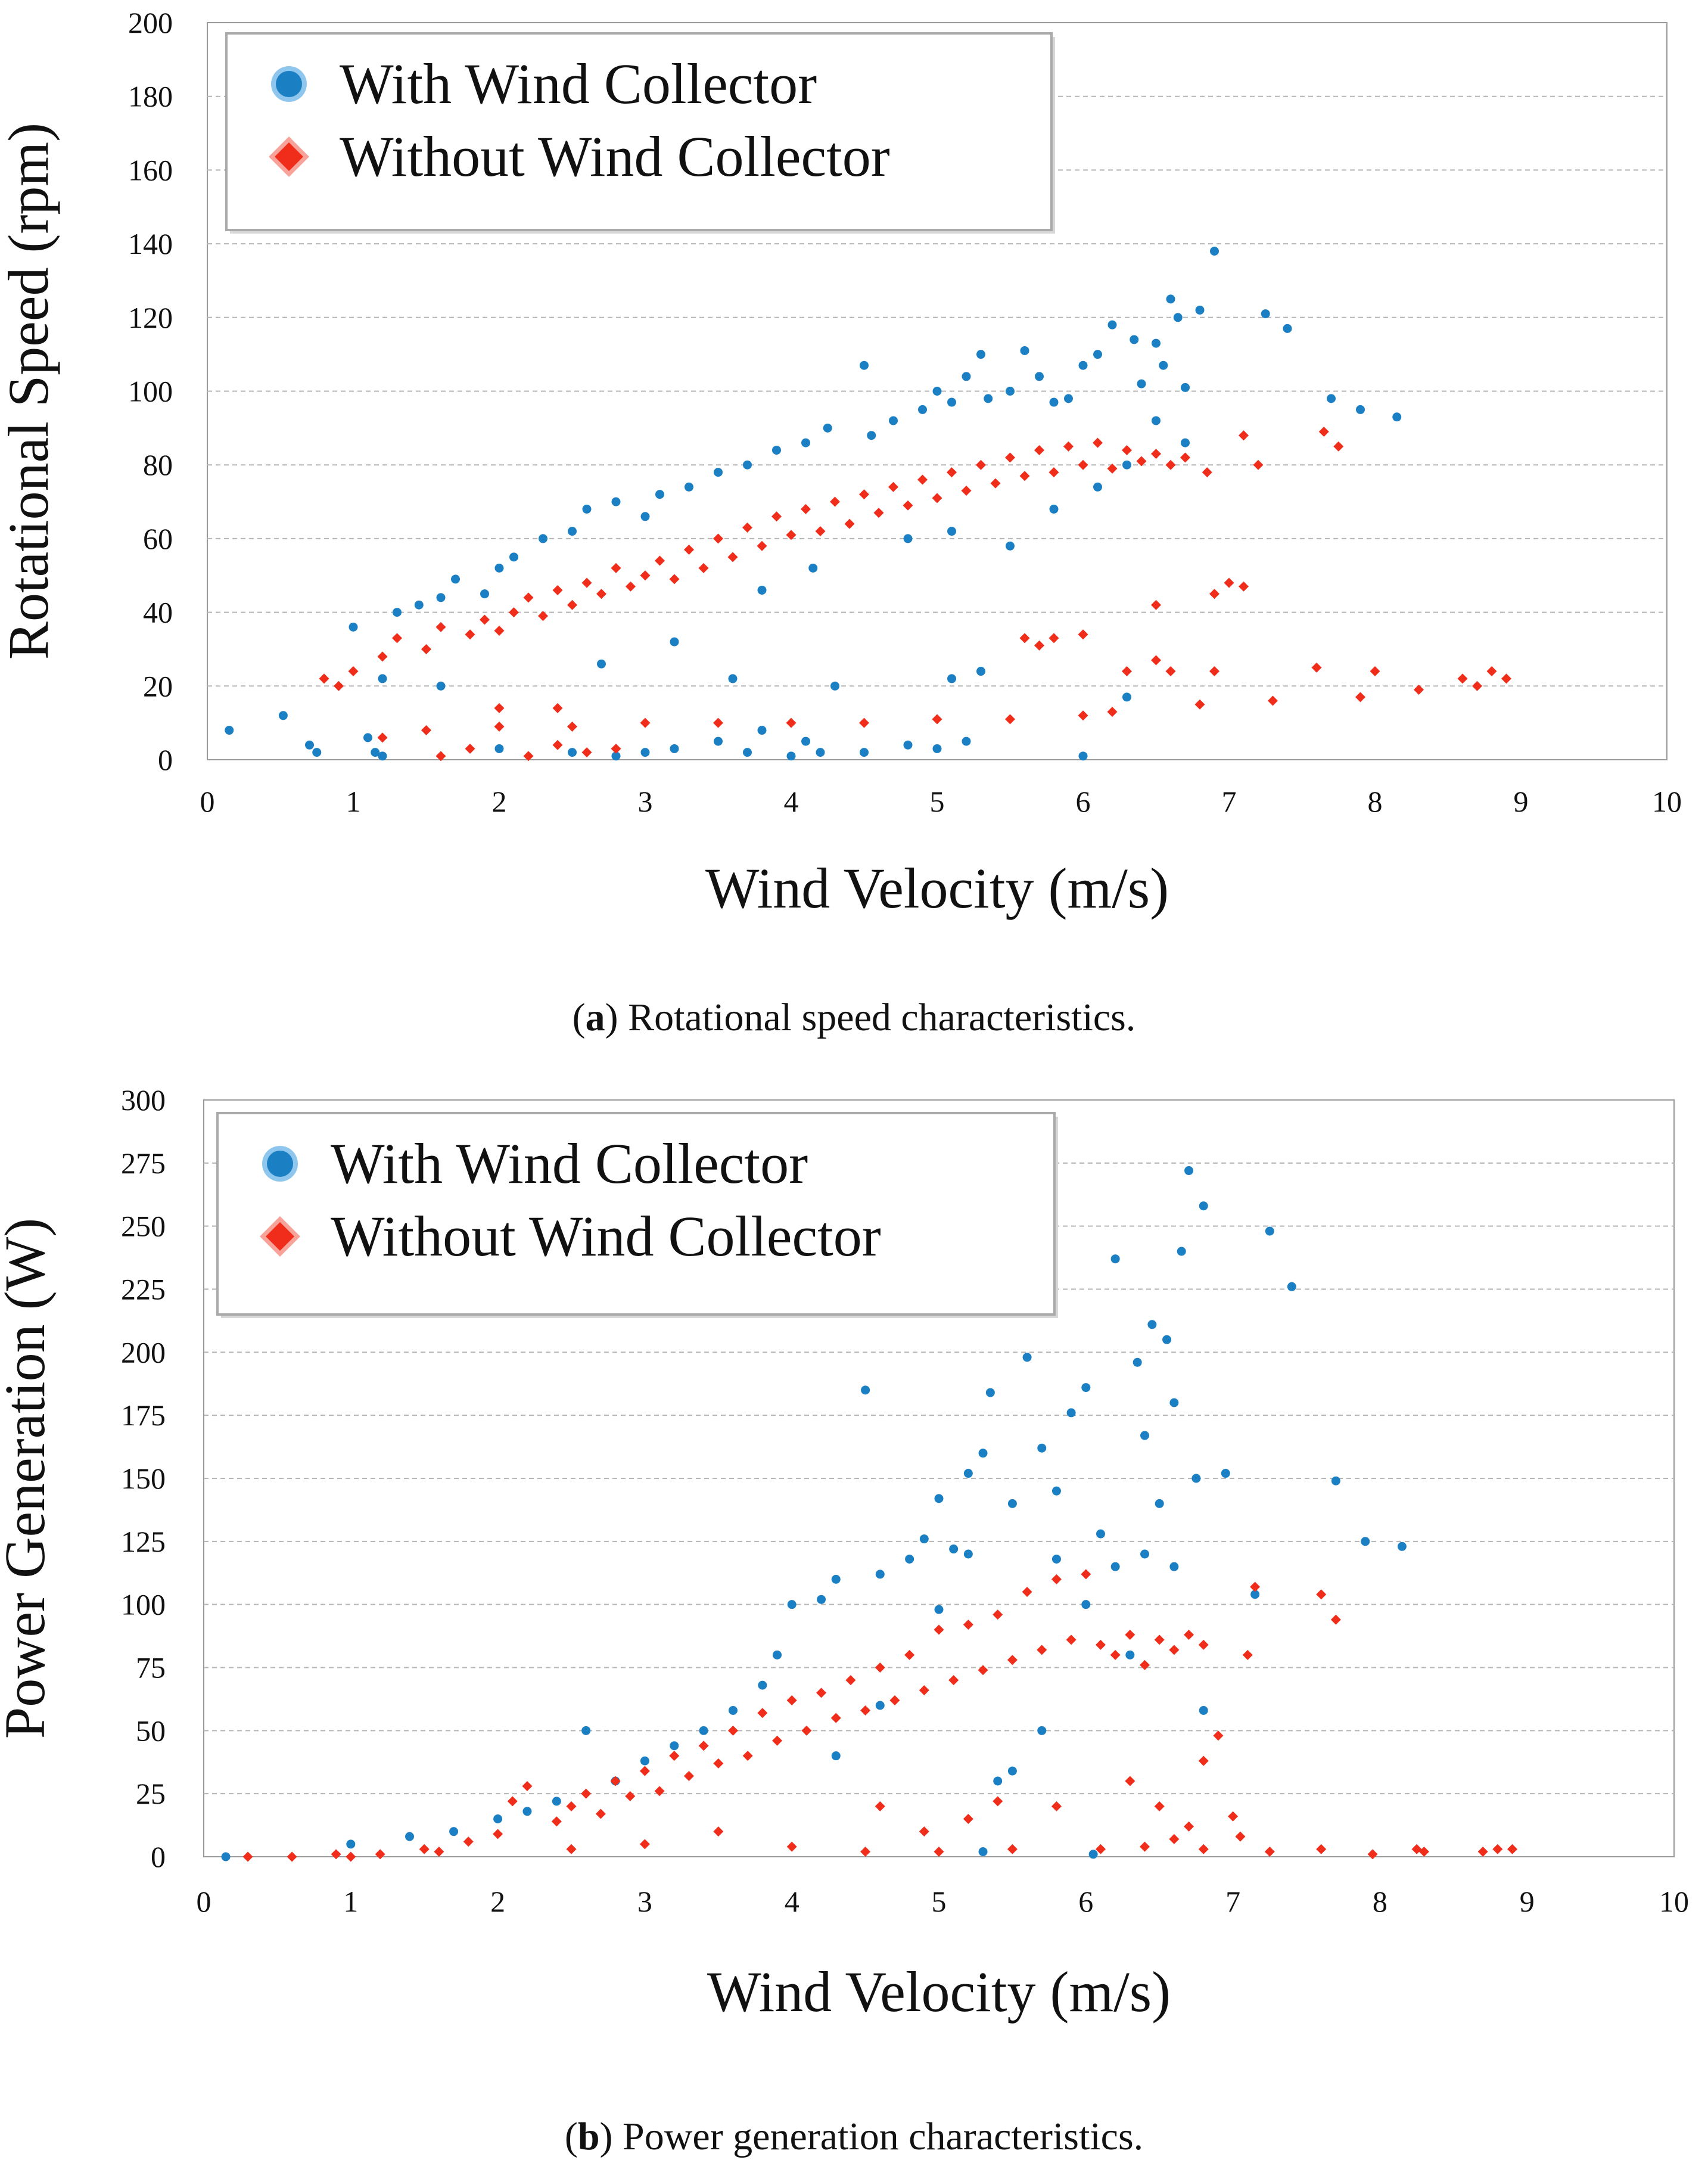 Image resolution: width=1708 pixels, height=2166 pixels. I want to click on legend-label: Without Wind Collector, so click(615, 156).